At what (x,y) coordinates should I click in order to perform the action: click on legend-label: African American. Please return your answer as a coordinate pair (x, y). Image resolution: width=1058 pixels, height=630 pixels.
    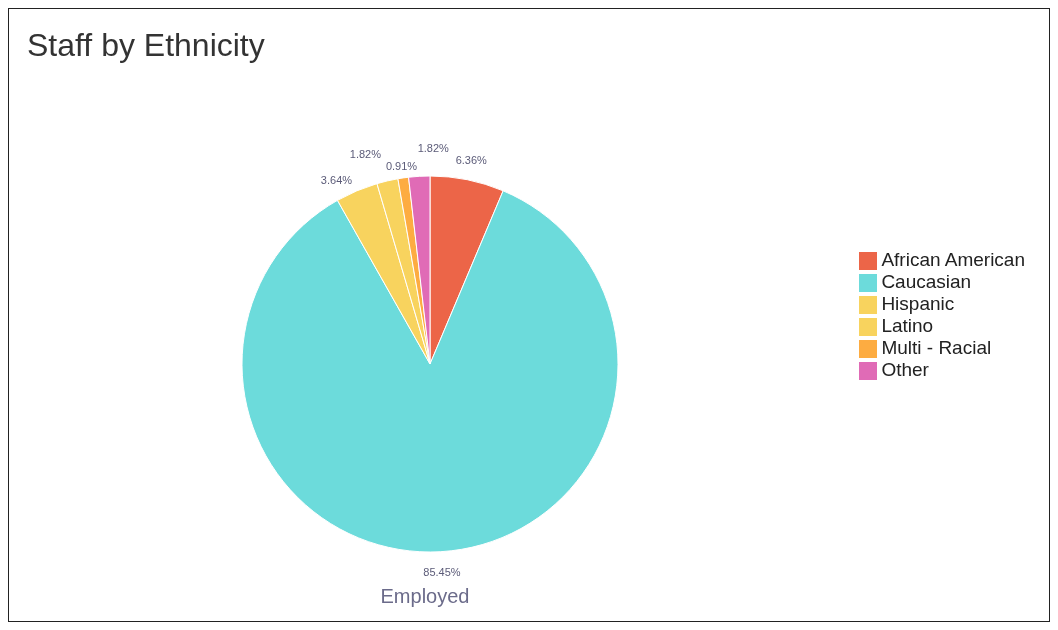
    Looking at the image, I should click on (953, 259).